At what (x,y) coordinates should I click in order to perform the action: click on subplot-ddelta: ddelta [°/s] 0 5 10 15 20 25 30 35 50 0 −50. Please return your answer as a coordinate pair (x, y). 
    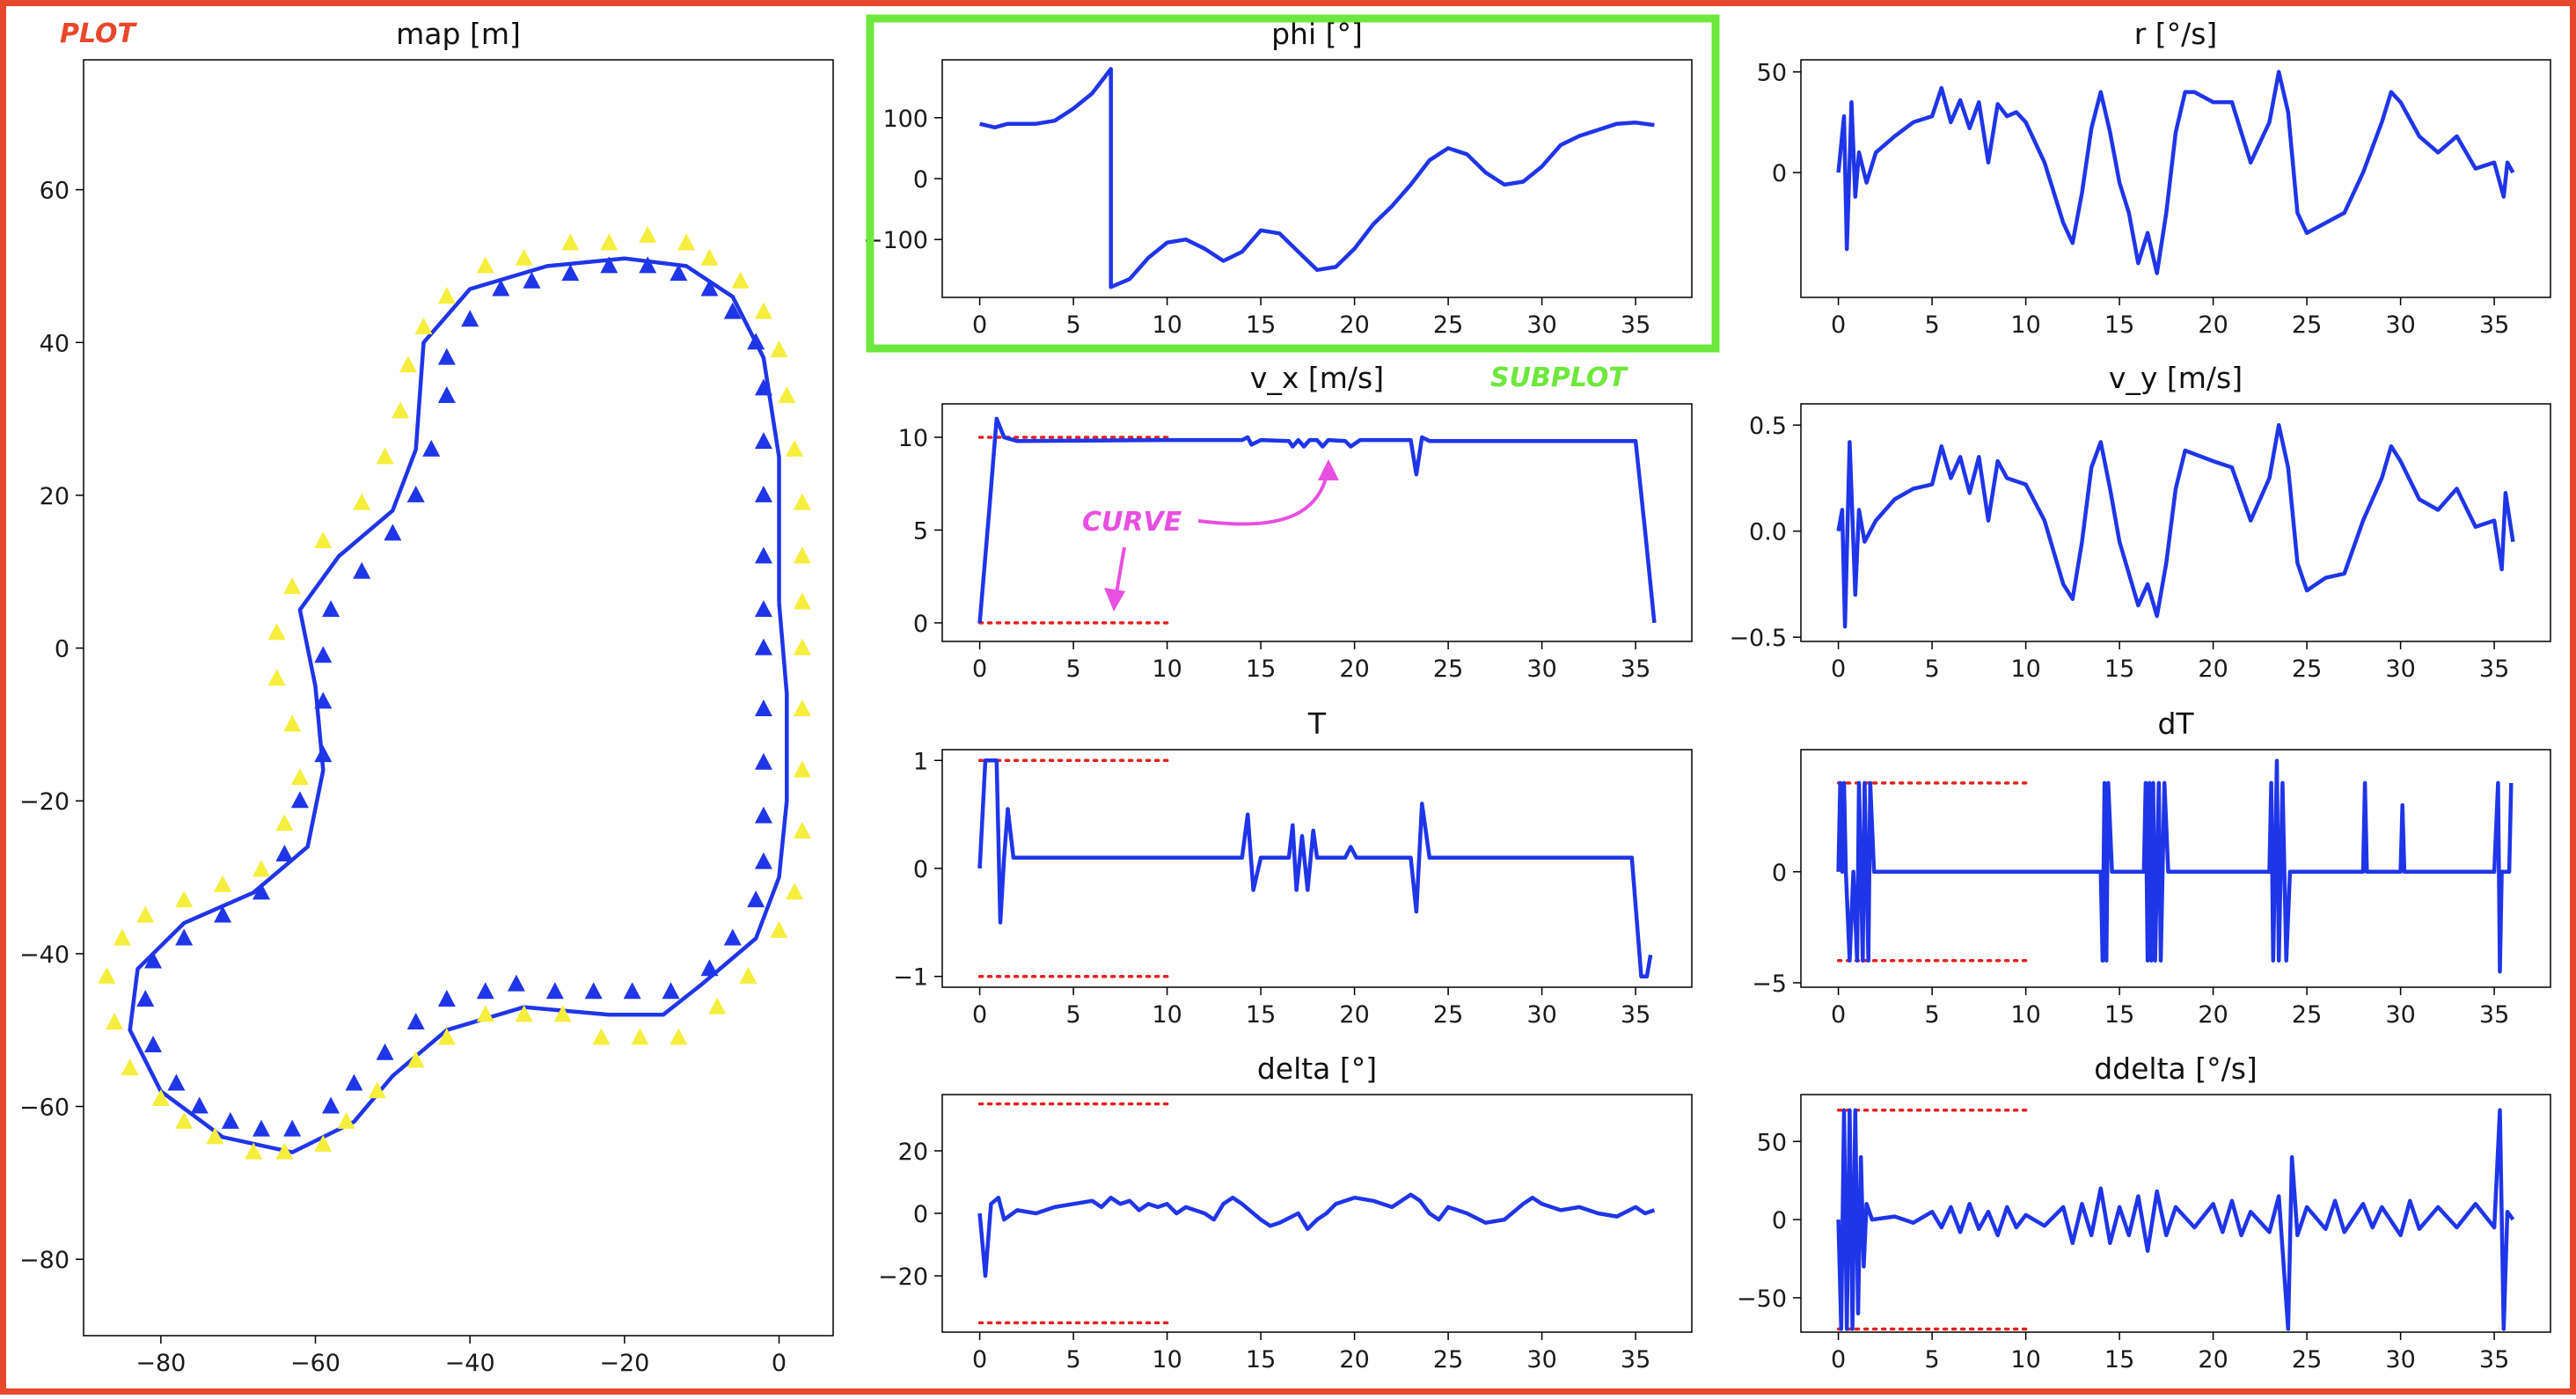
    Looking at the image, I should click on (2144, 1212).